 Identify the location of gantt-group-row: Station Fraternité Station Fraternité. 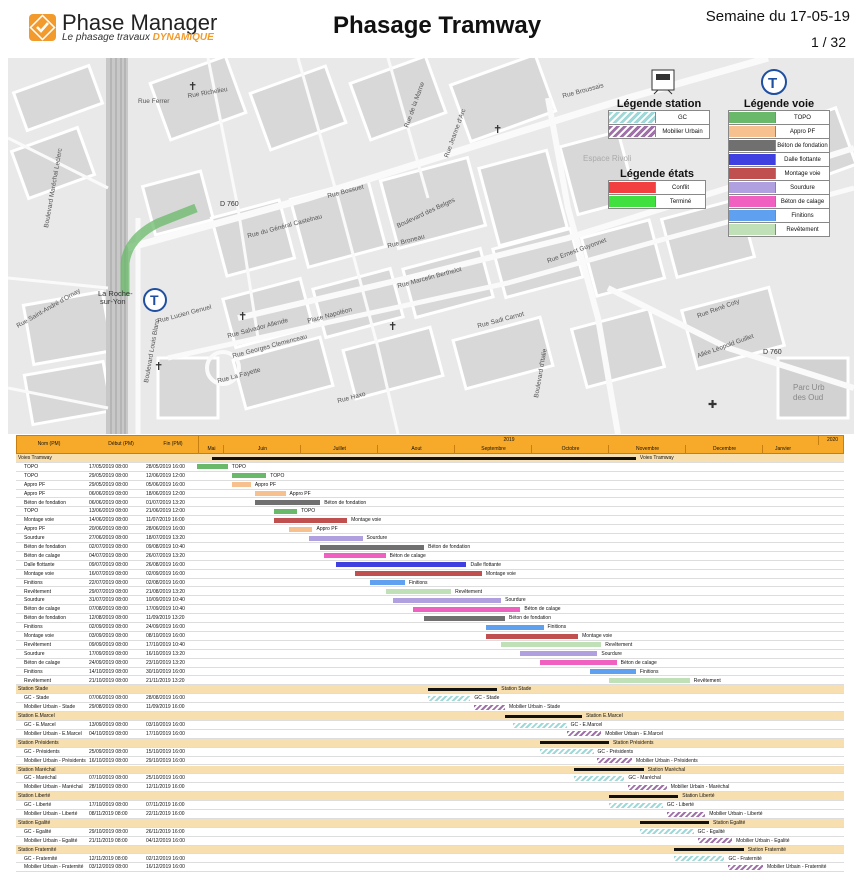
(430, 850).